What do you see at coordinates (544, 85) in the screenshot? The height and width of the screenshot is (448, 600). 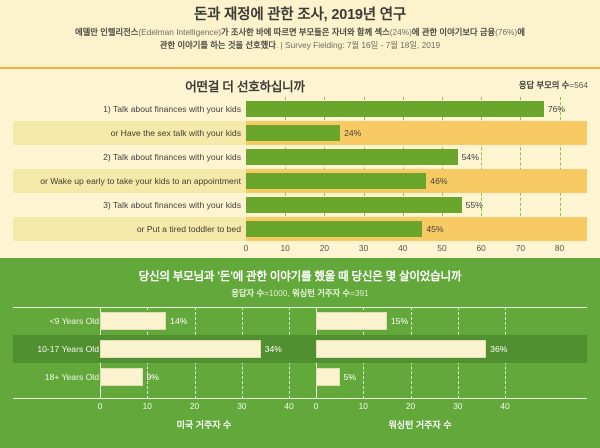 I see `preference-sample-size-label: 응답 부모의 수` at bounding box center [544, 85].